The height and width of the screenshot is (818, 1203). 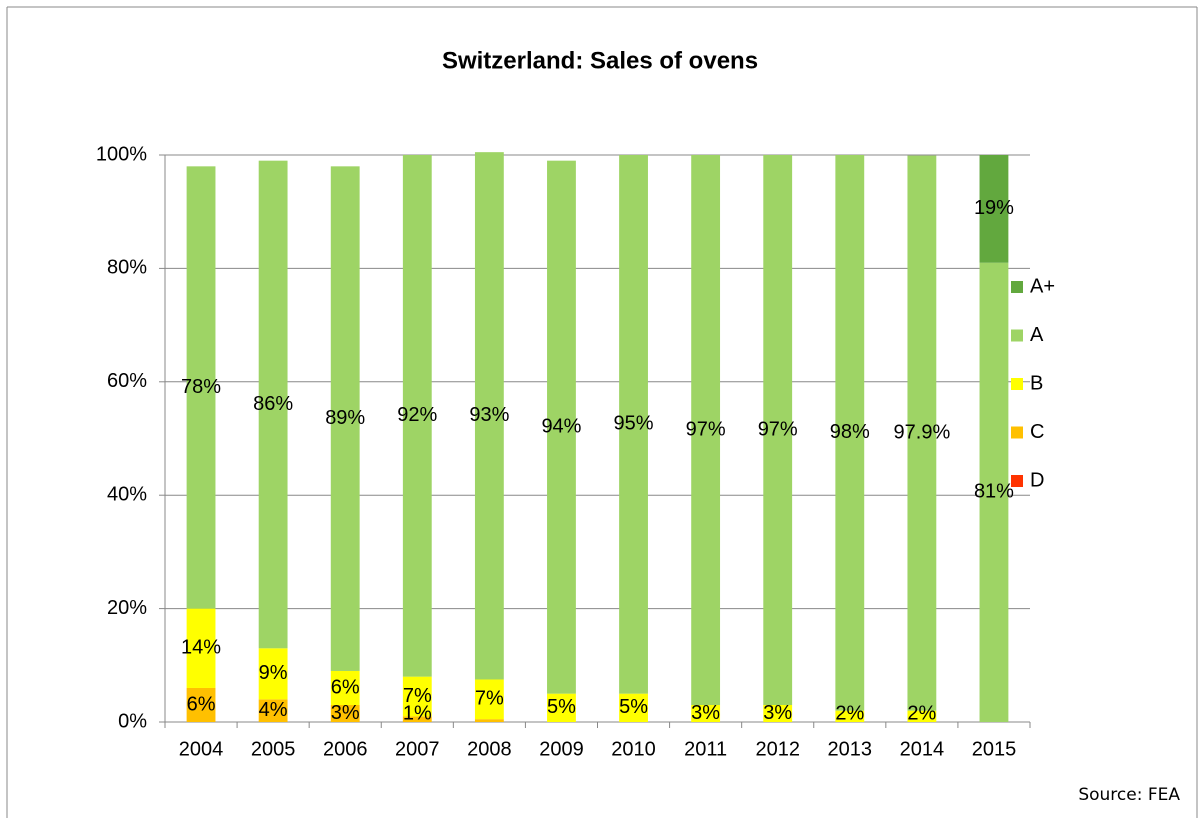 I want to click on legend-label: D, so click(x=1037, y=480).